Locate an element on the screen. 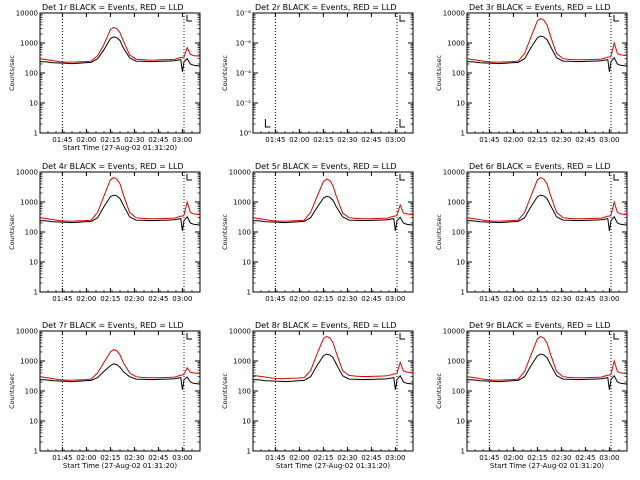  chart-title: Det 4r BLACK = Events, RED = LLD is located at coordinates (113, 166).